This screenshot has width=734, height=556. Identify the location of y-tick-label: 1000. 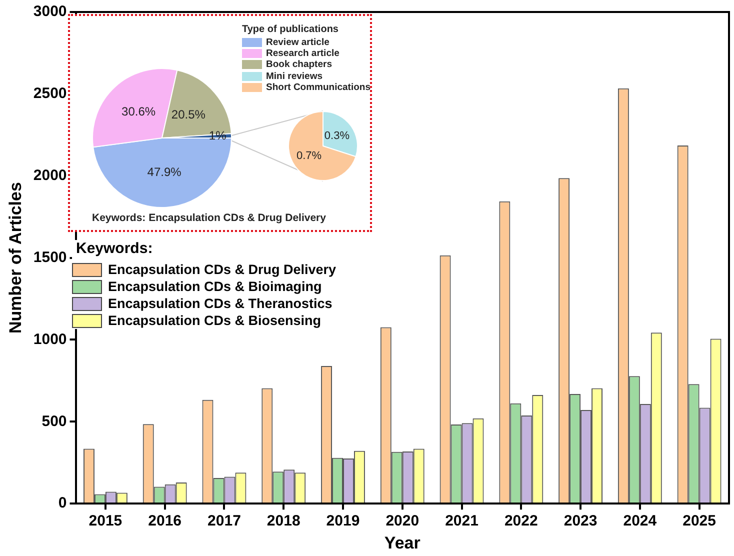
(50, 339).